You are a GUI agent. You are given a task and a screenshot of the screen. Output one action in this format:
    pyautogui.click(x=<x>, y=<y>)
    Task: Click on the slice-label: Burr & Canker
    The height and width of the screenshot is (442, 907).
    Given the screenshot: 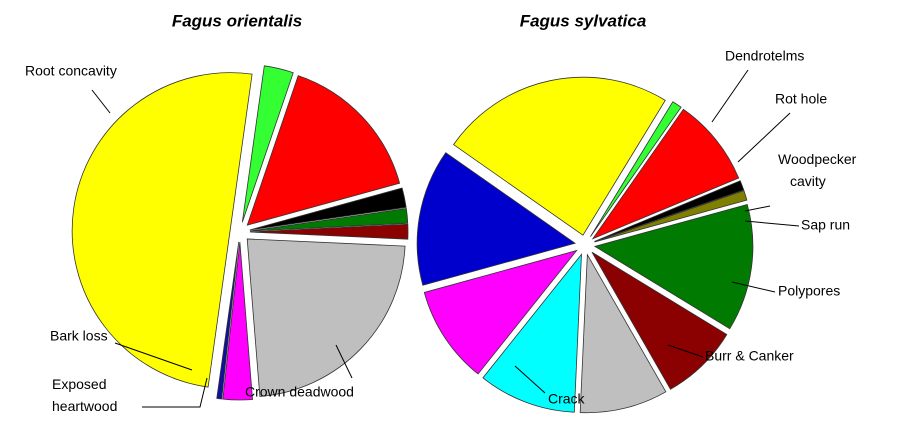 What is the action you would take?
    pyautogui.click(x=749, y=356)
    